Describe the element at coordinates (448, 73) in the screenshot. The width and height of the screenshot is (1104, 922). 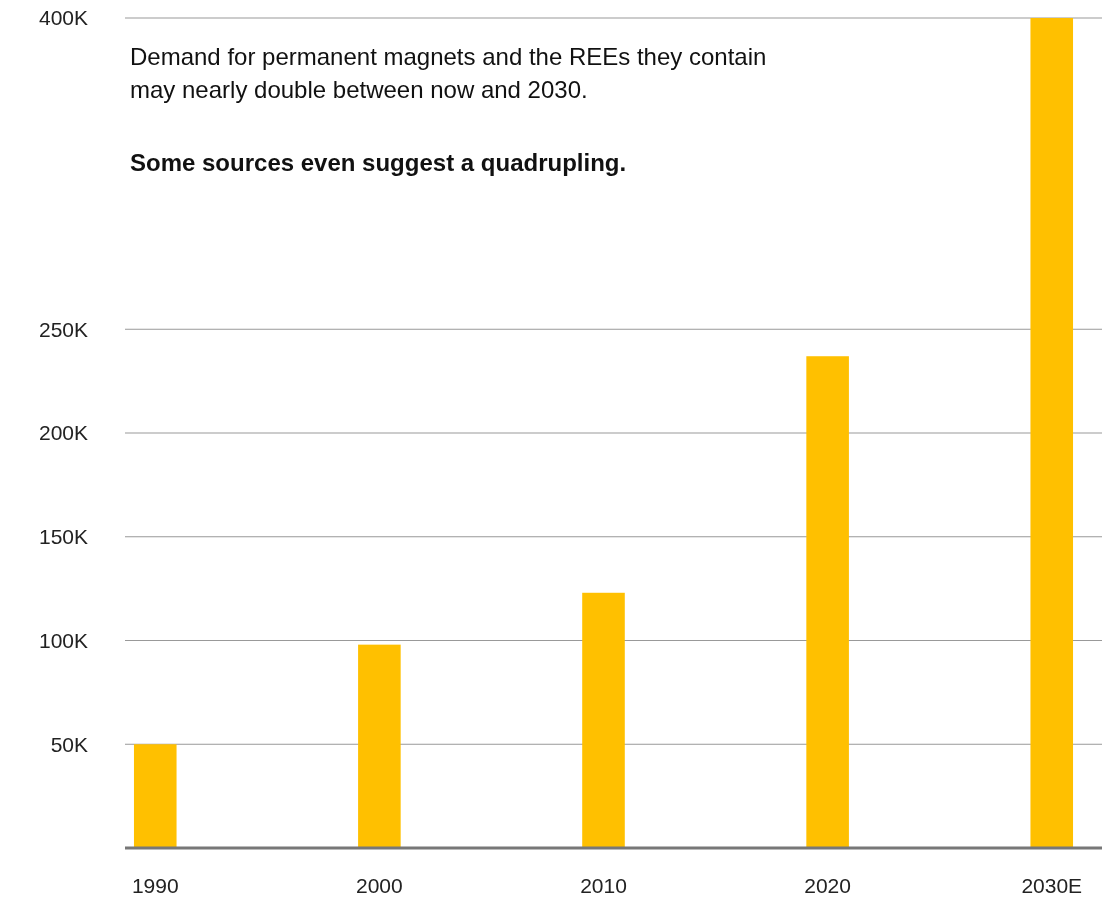
I see `annotation: Demand for permanent magnets and the REEs they contain may nearly double between now and 2030.` at that location.